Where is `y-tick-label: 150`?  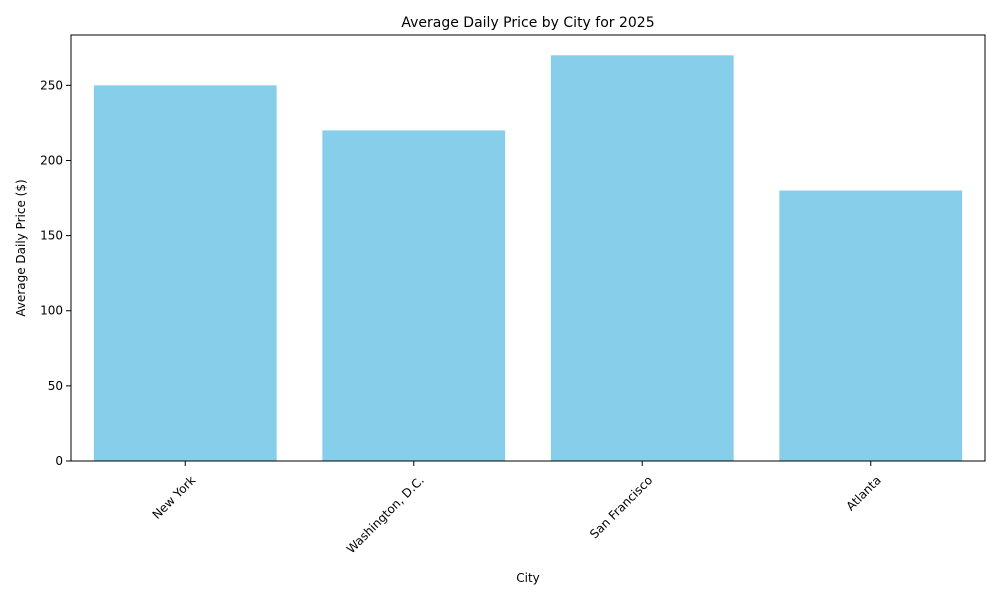
y-tick-label: 150 is located at coordinates (51, 236).